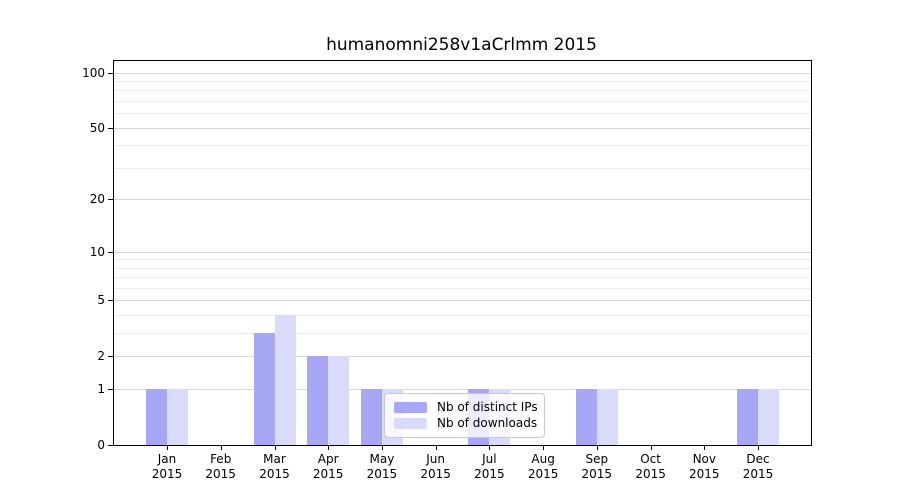 This screenshot has width=900, height=500. I want to click on legend-swatch-downloads-icon, so click(410, 423).